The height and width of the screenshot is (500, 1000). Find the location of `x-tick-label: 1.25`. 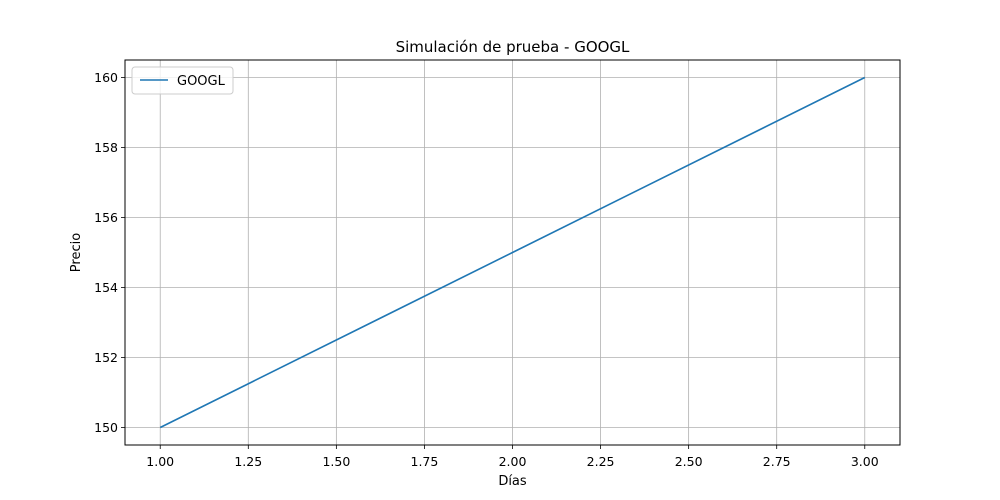

x-tick-label: 1.25 is located at coordinates (248, 461).